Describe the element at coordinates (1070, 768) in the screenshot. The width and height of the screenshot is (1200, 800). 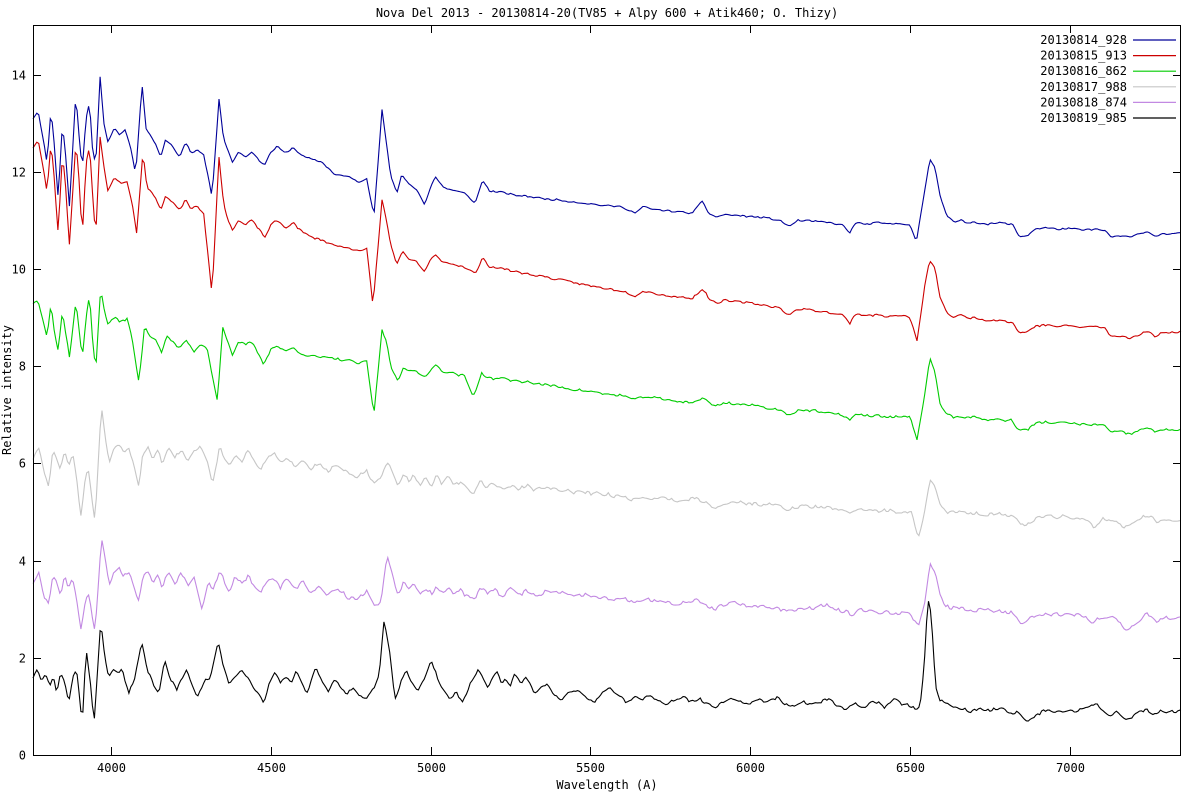
I see `x-tick-label: 7000` at that location.